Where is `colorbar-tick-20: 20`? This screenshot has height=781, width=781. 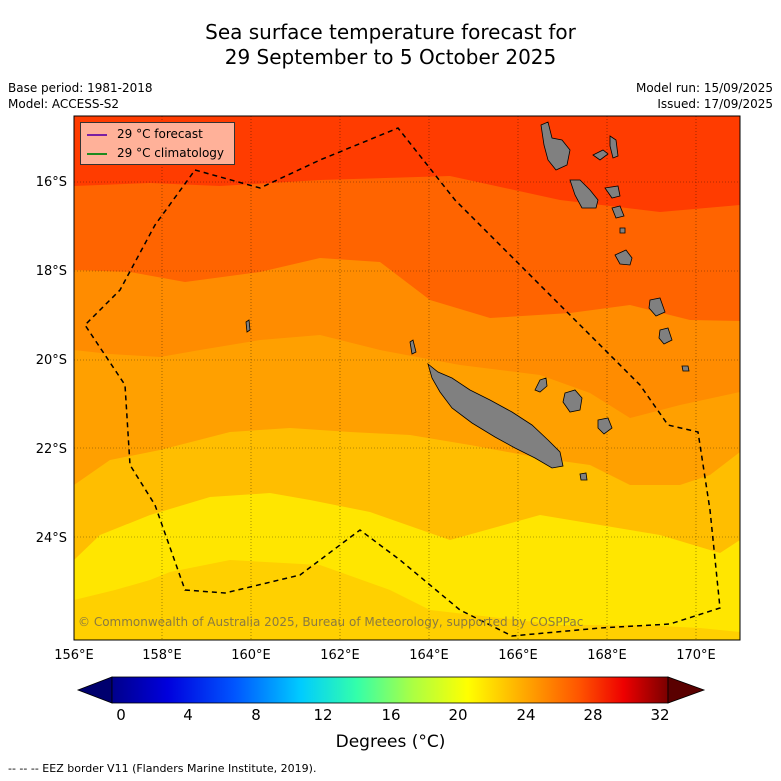 colorbar-tick-20: 20 is located at coordinates (457, 715).